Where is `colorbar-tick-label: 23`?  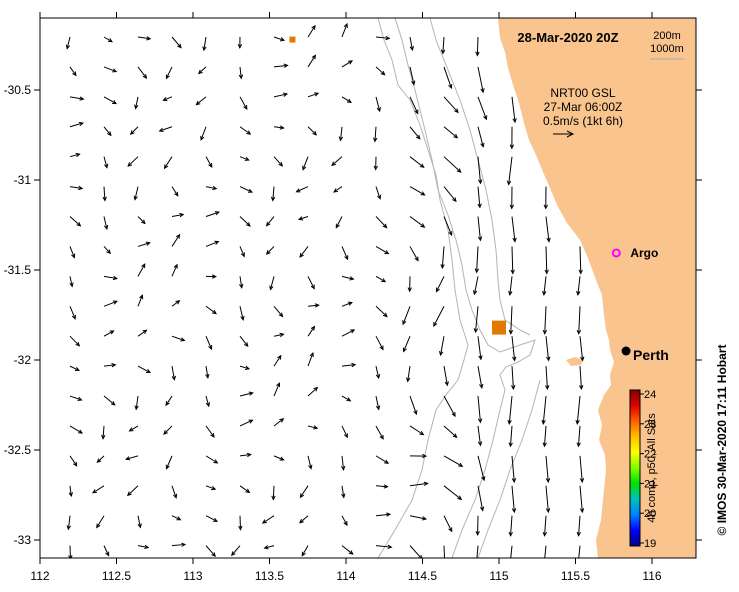
colorbar-tick-label: 23 is located at coordinates (650, 425).